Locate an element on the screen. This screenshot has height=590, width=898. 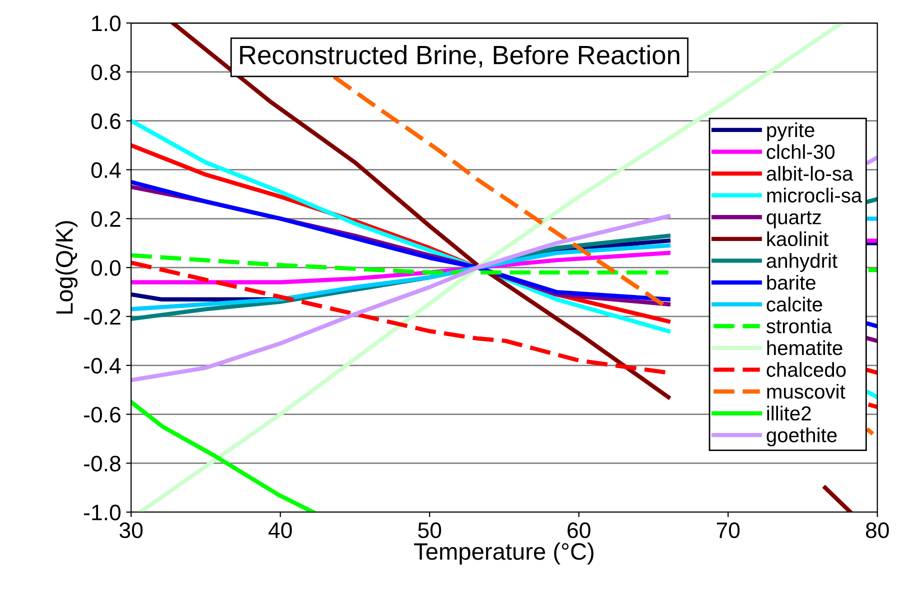
x-tick-label: 80 is located at coordinates (877, 530).